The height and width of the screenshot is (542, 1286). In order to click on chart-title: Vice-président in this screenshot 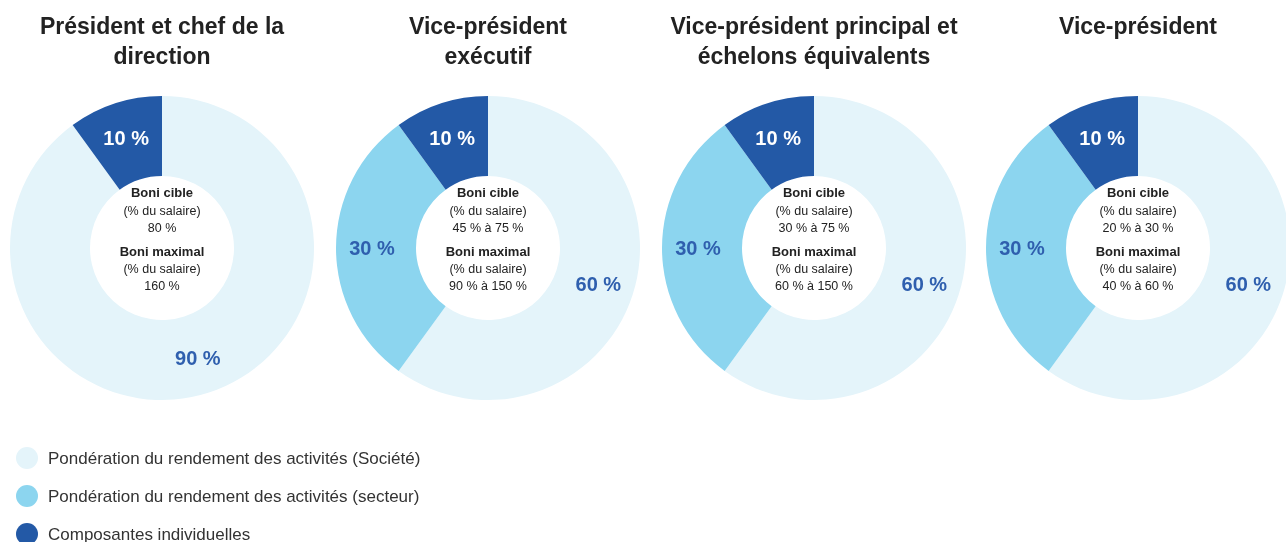, I will do `click(1138, 26)`.